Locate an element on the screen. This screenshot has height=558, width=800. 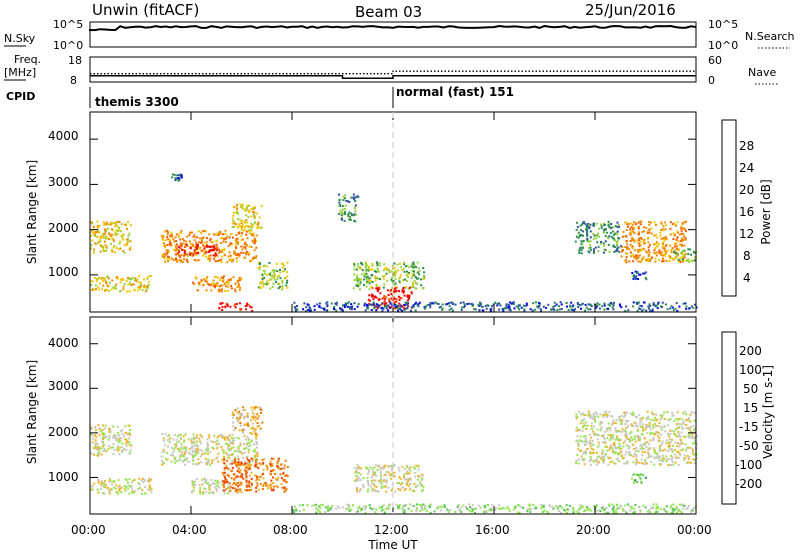
cpid-segment-1: themis 3300 is located at coordinates (137, 102).